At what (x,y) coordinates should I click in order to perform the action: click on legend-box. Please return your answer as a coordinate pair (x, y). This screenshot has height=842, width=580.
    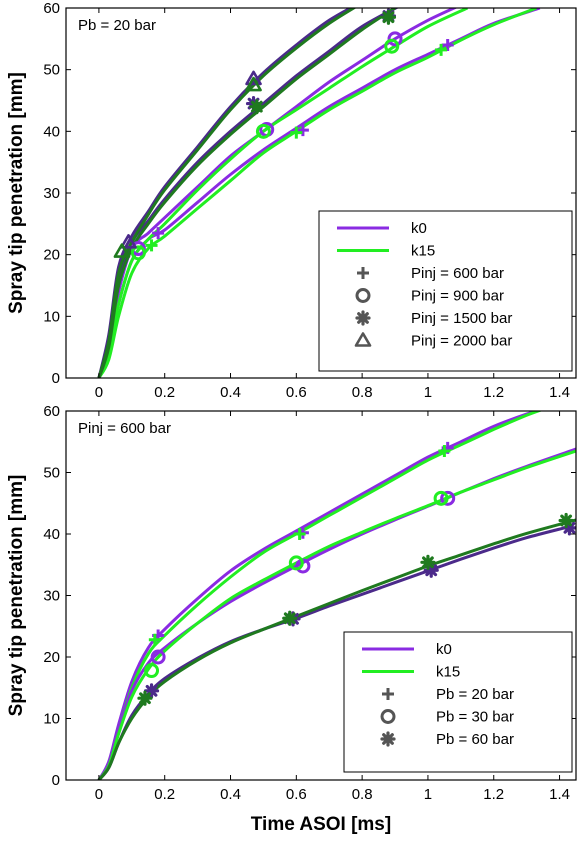
    Looking at the image, I should click on (458, 702).